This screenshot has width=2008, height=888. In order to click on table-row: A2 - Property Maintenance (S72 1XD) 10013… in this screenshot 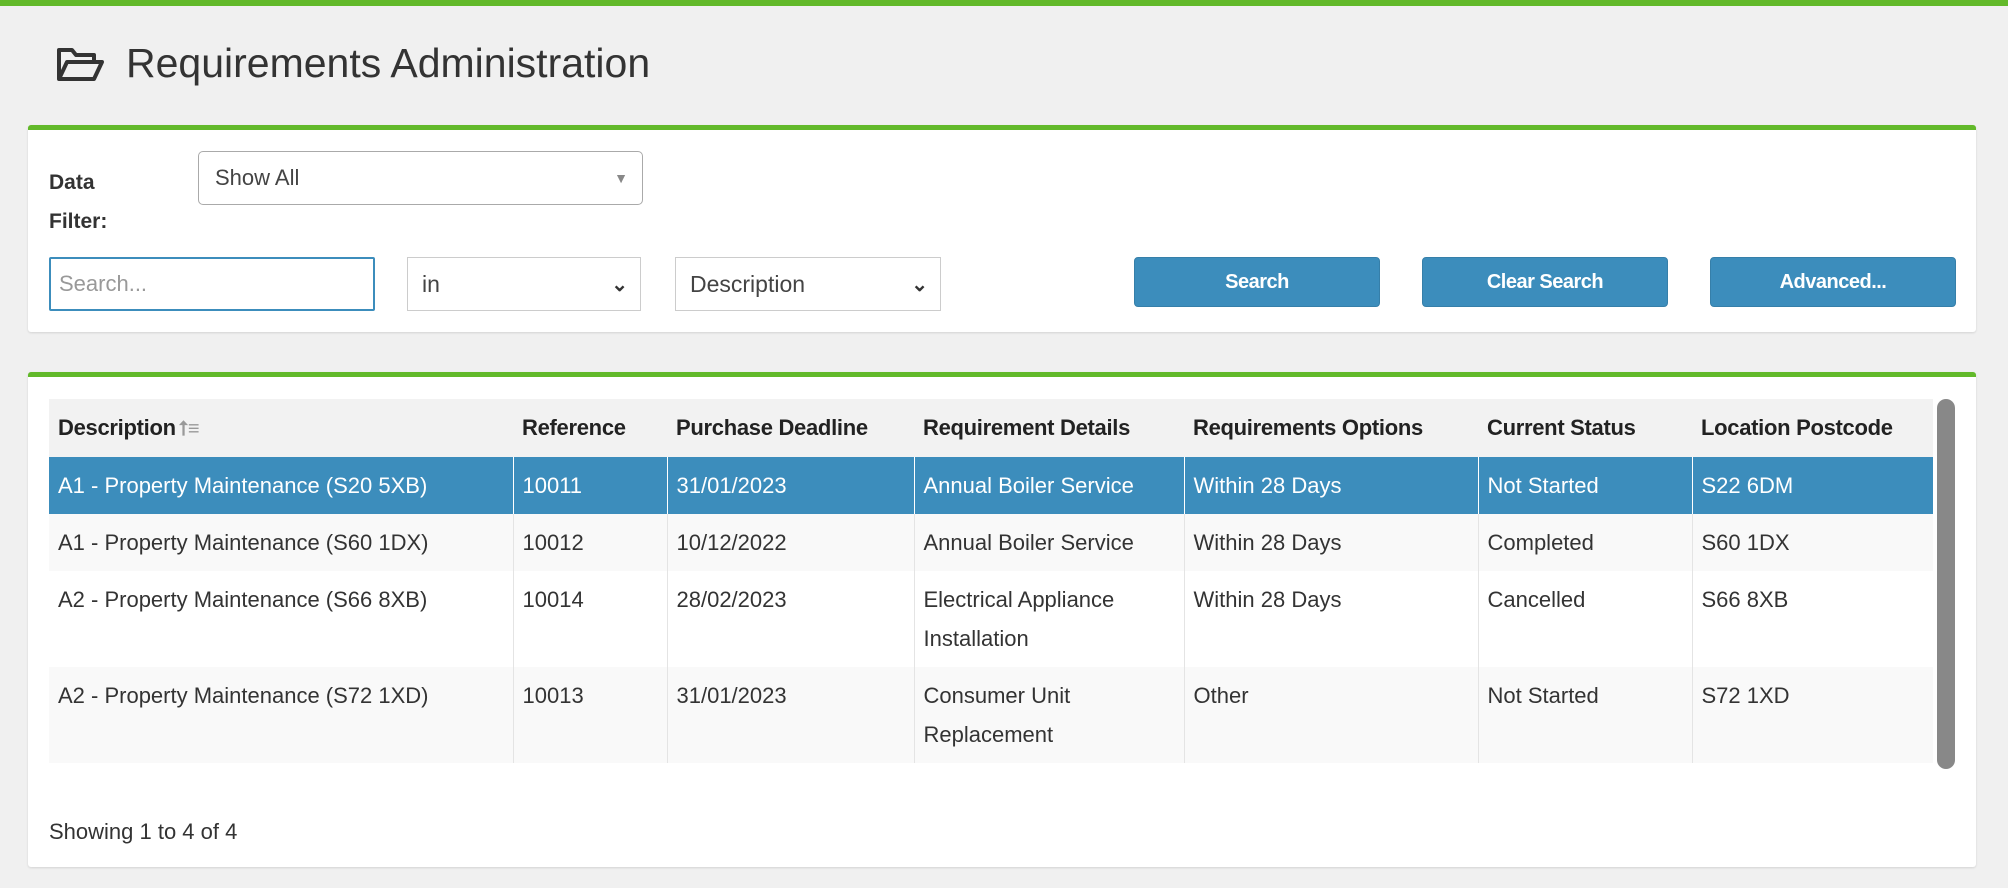, I will do `click(991, 715)`.